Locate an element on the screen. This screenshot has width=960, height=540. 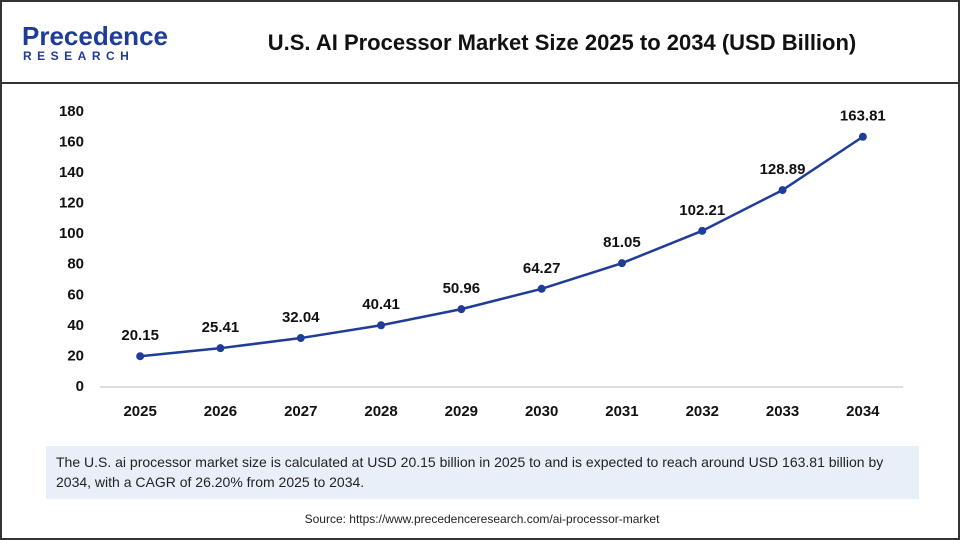
y-tick-label: 20 is located at coordinates (75, 355).